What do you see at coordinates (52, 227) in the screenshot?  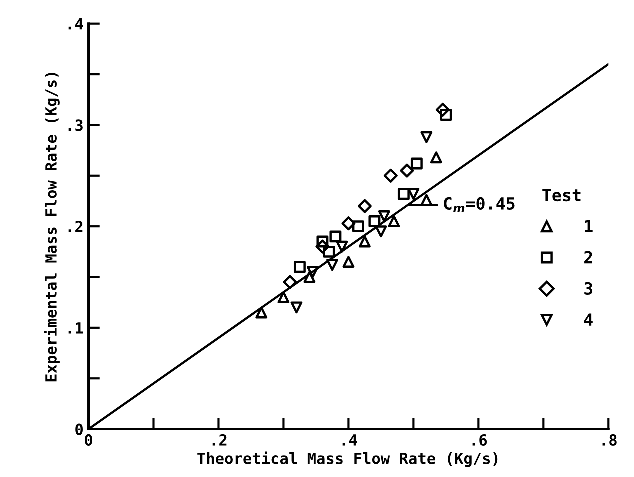 I see `y-axis-title: Experimental Mass Flow Rate (Kg/s)` at bounding box center [52, 227].